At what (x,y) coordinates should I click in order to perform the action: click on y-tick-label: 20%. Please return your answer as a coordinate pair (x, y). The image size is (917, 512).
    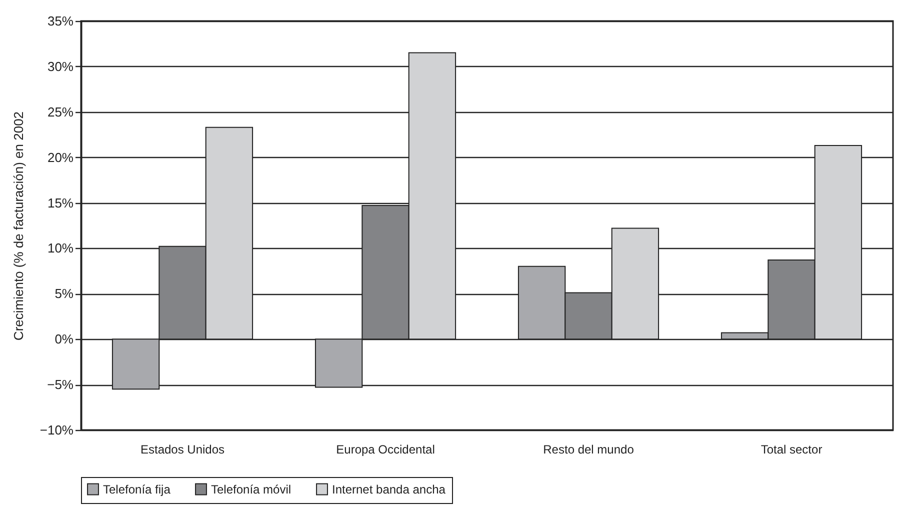
    Looking at the image, I should click on (60, 157).